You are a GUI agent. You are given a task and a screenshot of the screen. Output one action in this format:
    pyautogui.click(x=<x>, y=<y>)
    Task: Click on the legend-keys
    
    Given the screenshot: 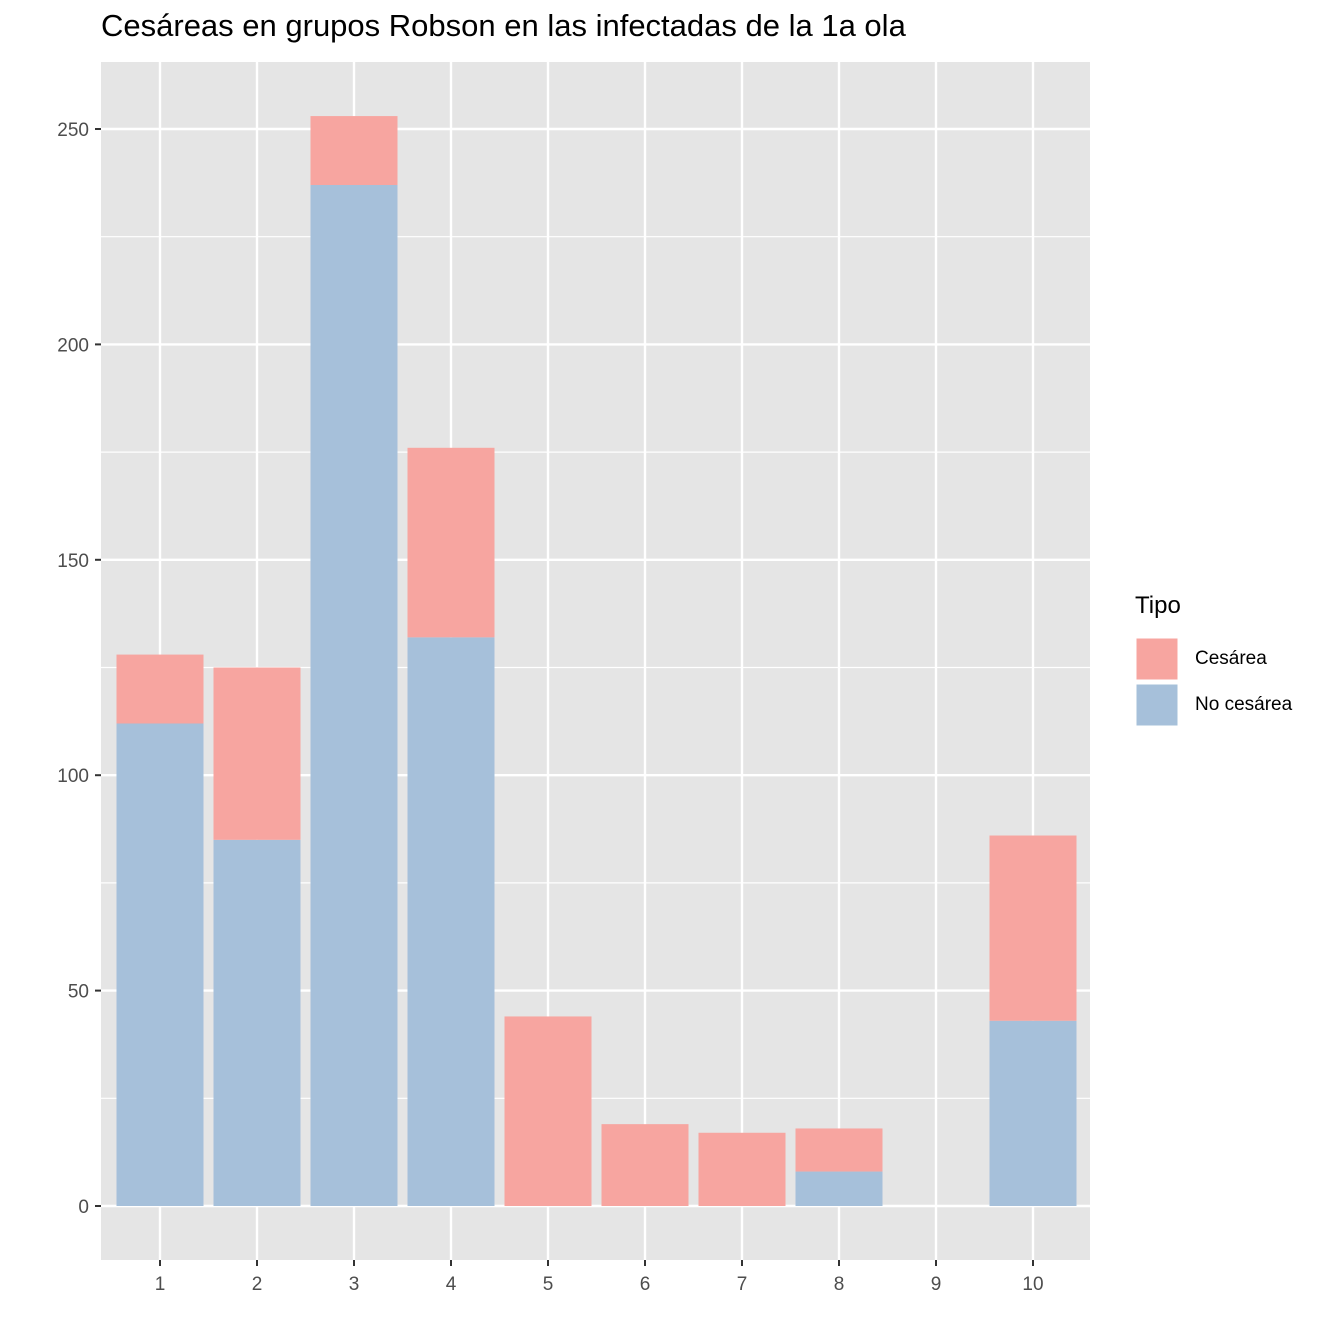 What is the action you would take?
    pyautogui.click(x=1157, y=682)
    